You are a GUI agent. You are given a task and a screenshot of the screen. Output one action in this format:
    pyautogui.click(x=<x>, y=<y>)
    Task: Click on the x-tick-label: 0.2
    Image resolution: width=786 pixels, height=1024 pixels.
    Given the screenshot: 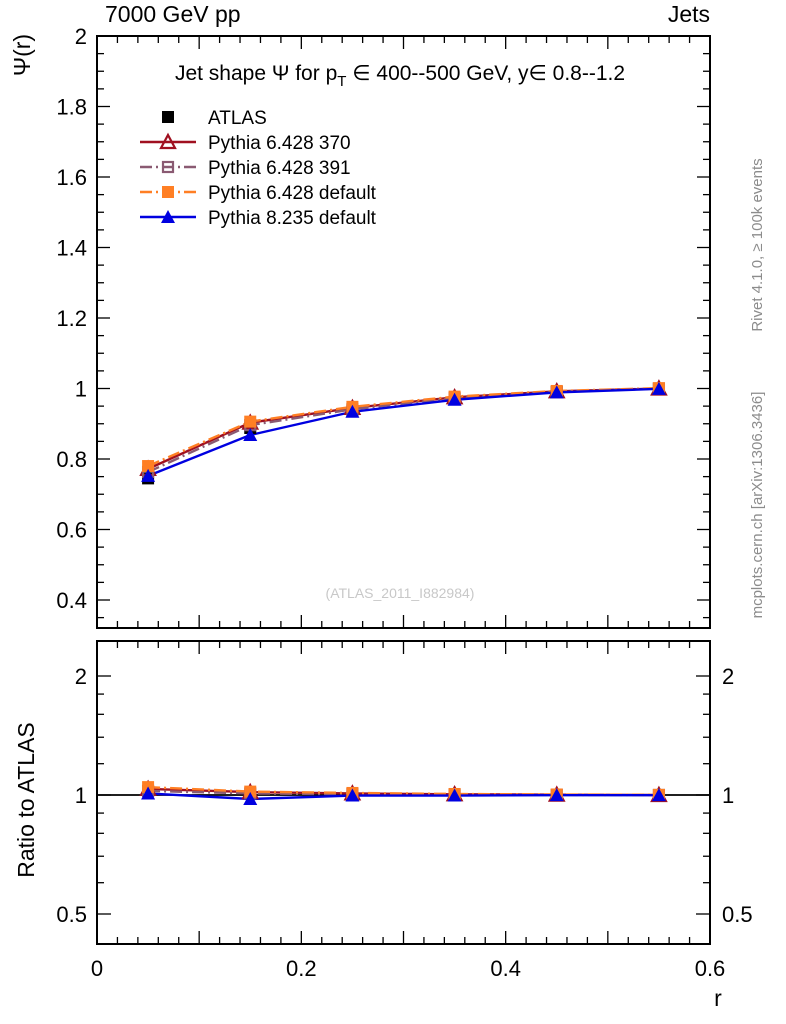 What is the action you would take?
    pyautogui.click(x=301, y=968)
    